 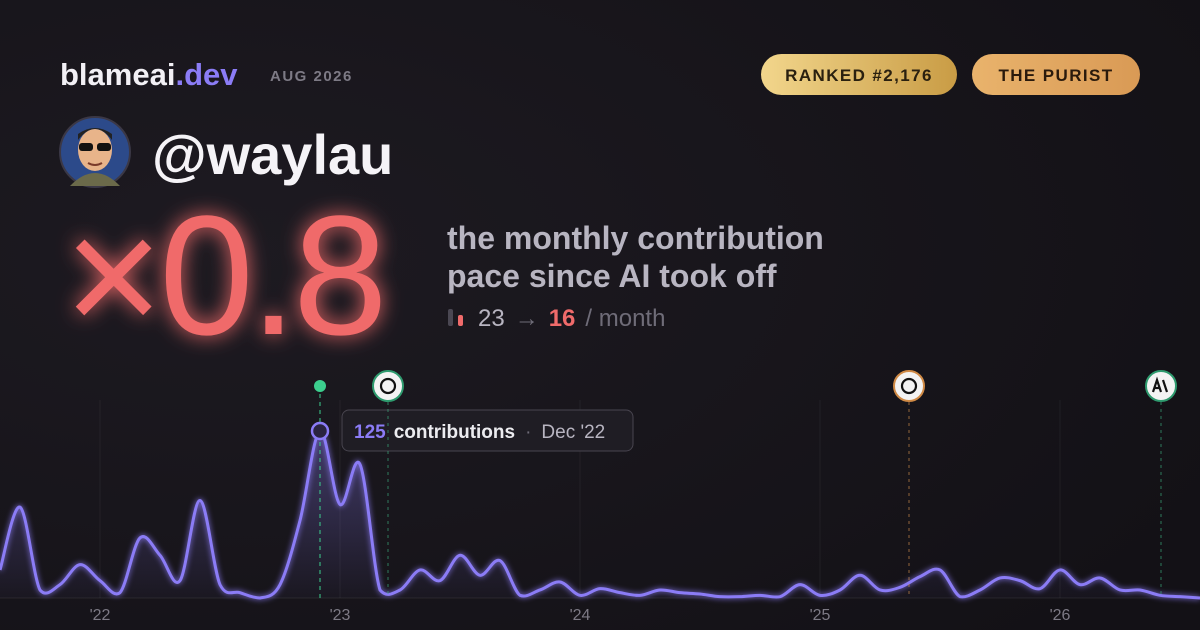 What do you see at coordinates (311, 76) in the screenshot?
I see `date: AUG 2026` at bounding box center [311, 76].